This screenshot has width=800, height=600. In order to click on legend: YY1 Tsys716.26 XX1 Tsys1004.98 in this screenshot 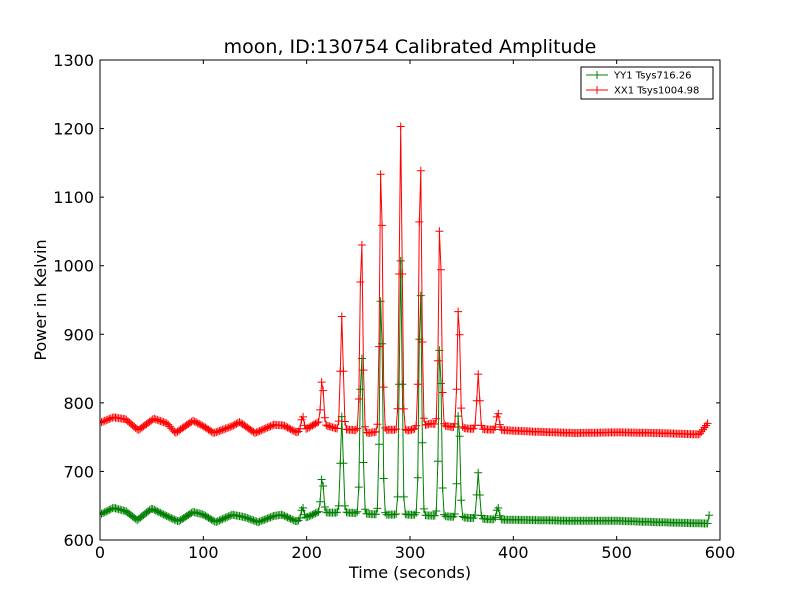, I will do `click(647, 83)`.